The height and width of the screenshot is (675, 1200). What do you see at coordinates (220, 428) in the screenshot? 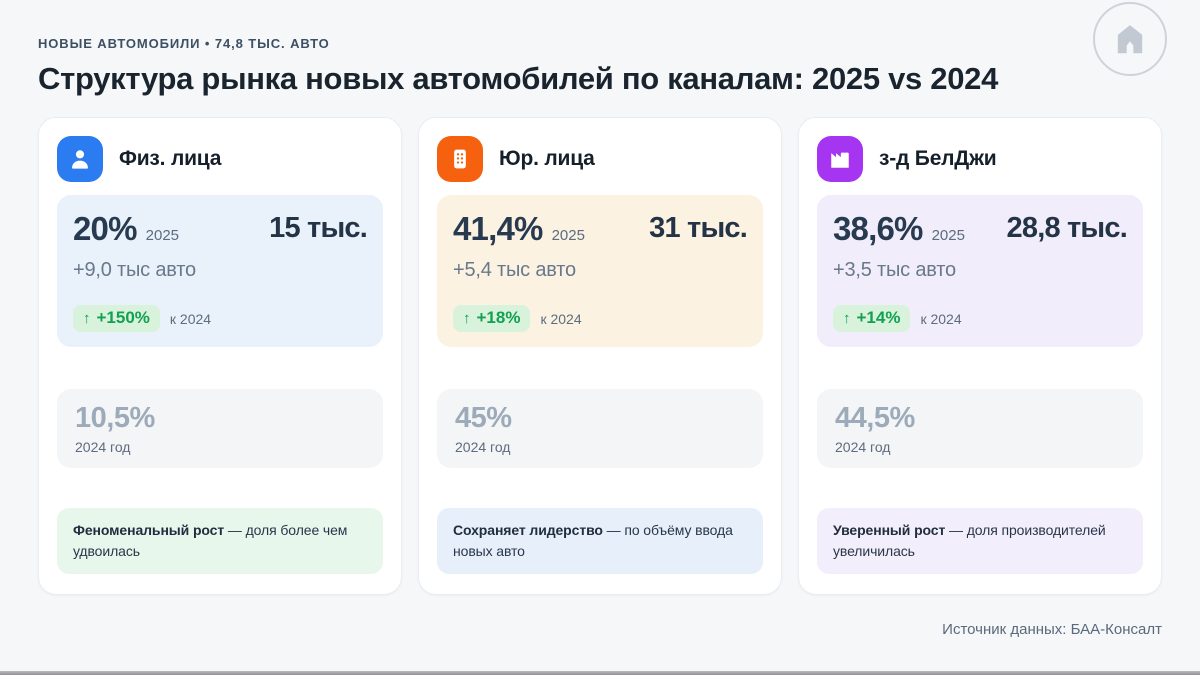
I see `share-2024-panel: 10,5% 2024 год` at bounding box center [220, 428].